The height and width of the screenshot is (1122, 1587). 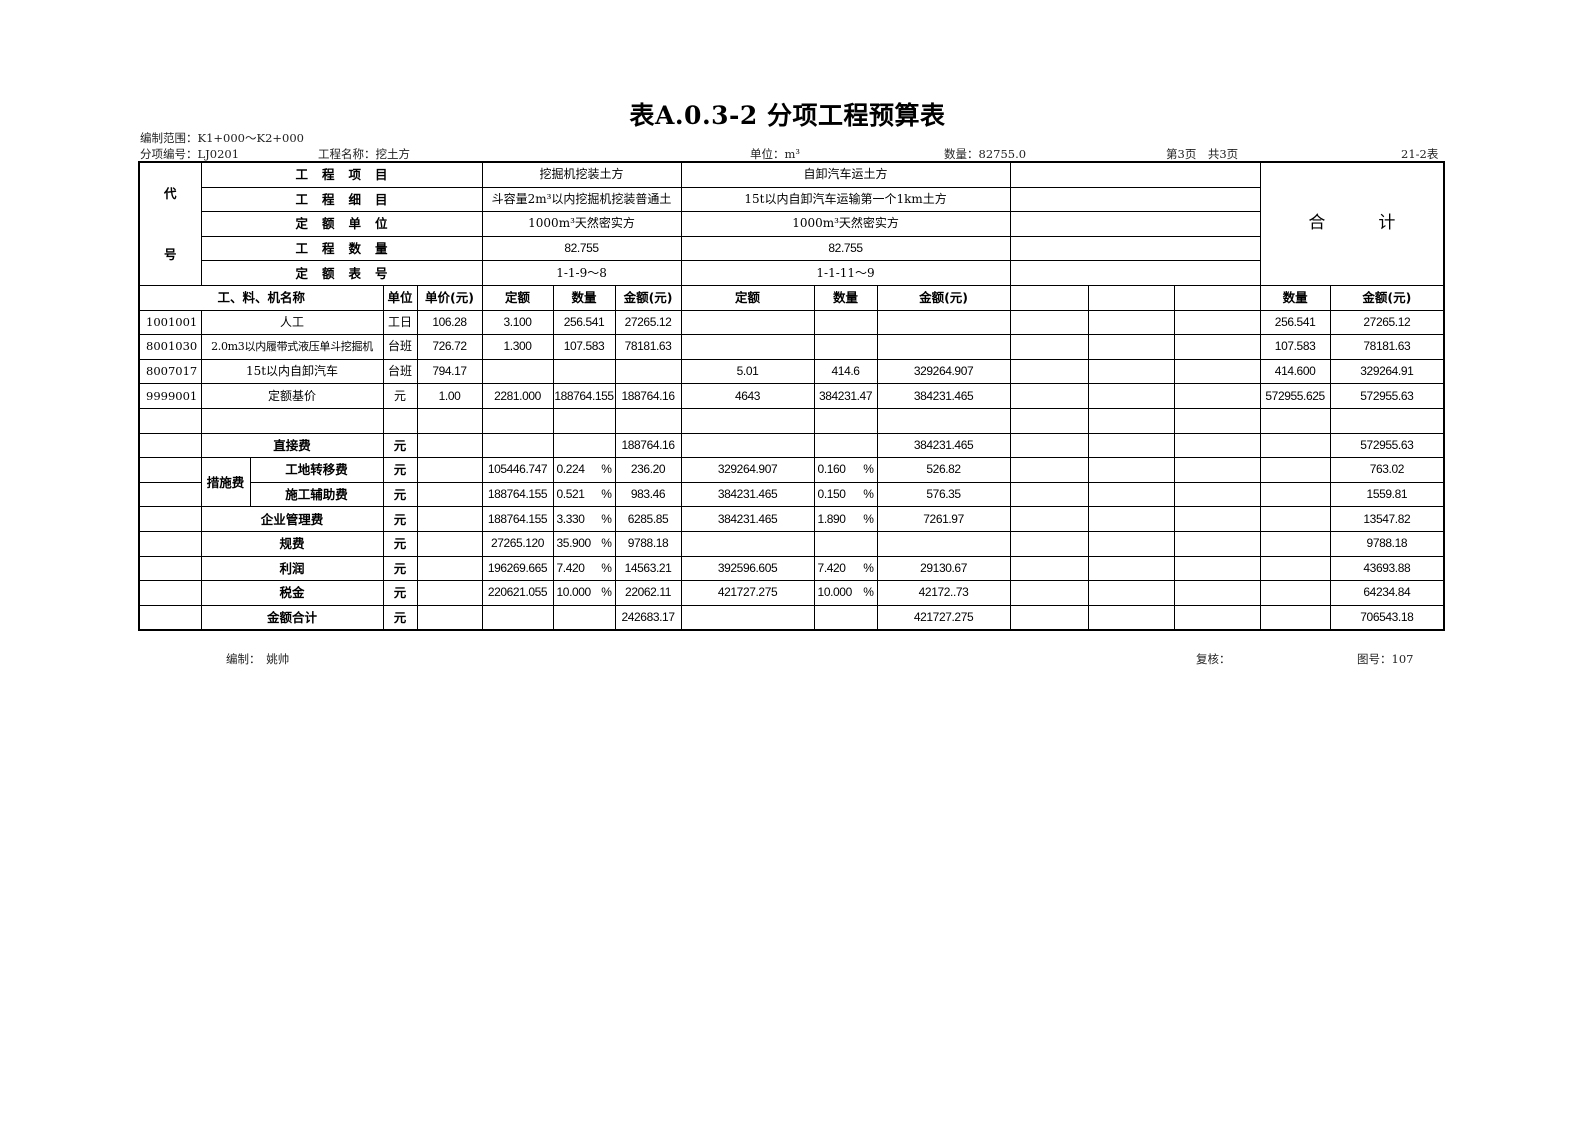 I want to click on fee-b-base: 421727.275, so click(x=747, y=593).